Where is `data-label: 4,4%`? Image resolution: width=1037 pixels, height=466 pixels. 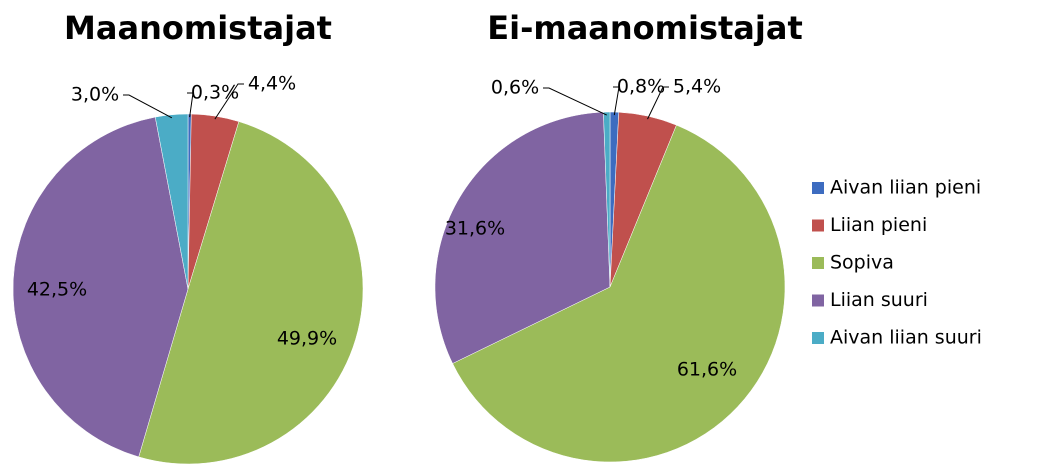
data-label: 4,4% is located at coordinates (272, 84).